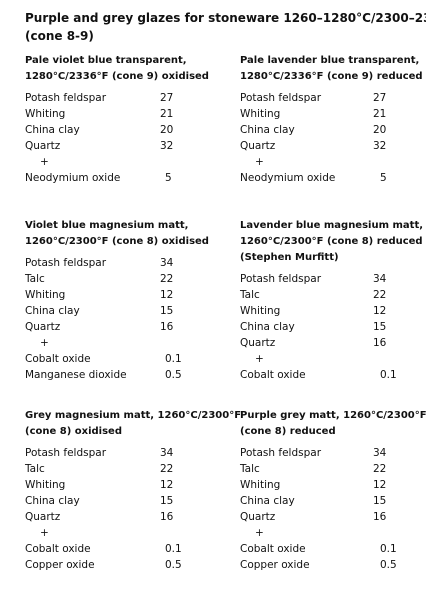  Describe the element at coordinates (59, 36) in the screenshot. I see `document-title: (cone 8-9)` at that location.